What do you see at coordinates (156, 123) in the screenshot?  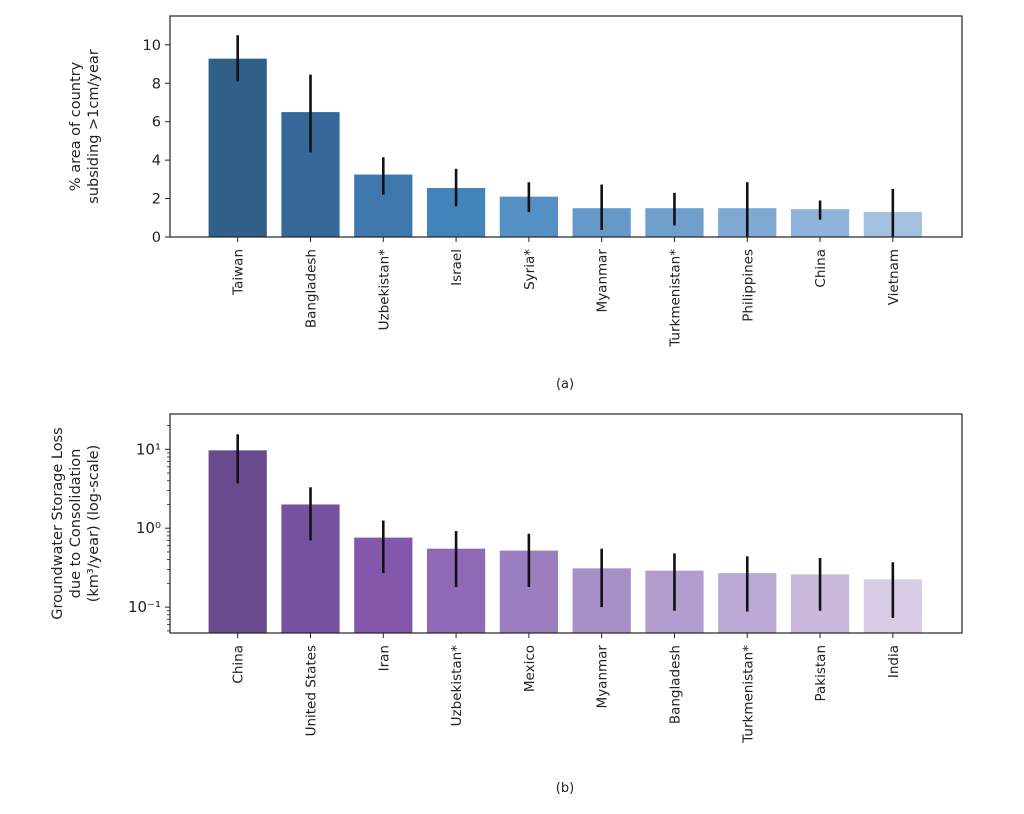 I see `y-tick-label: 6` at bounding box center [156, 123].